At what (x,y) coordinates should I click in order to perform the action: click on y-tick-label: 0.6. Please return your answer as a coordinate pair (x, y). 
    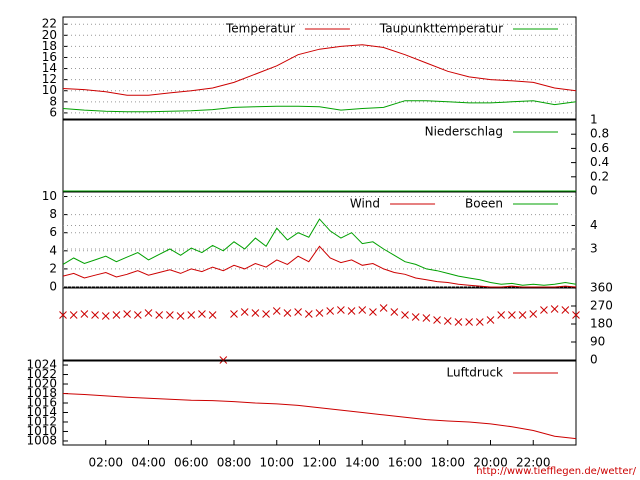
    Looking at the image, I should click on (599, 148).